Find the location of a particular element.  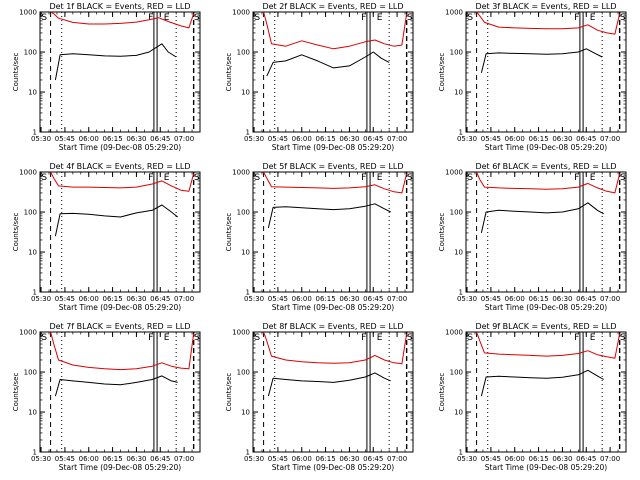

panel-title: Det 3f BLACK = Events, RED = LLD is located at coordinates (545, 6).